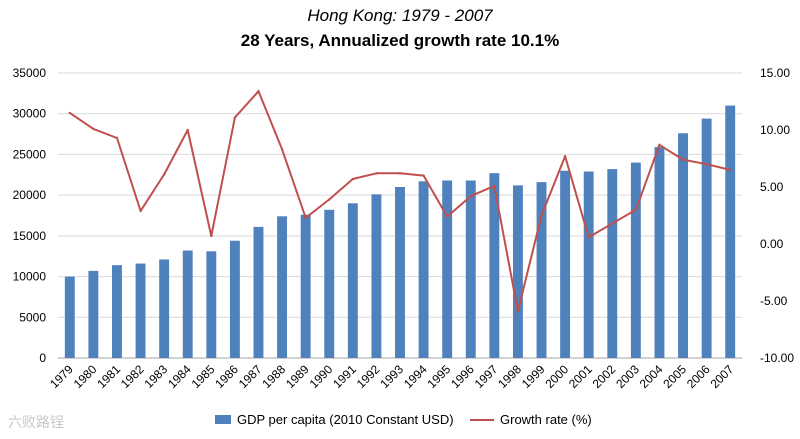  Describe the element at coordinates (612, 263) in the screenshot. I see `bar-gdp-2002` at that location.